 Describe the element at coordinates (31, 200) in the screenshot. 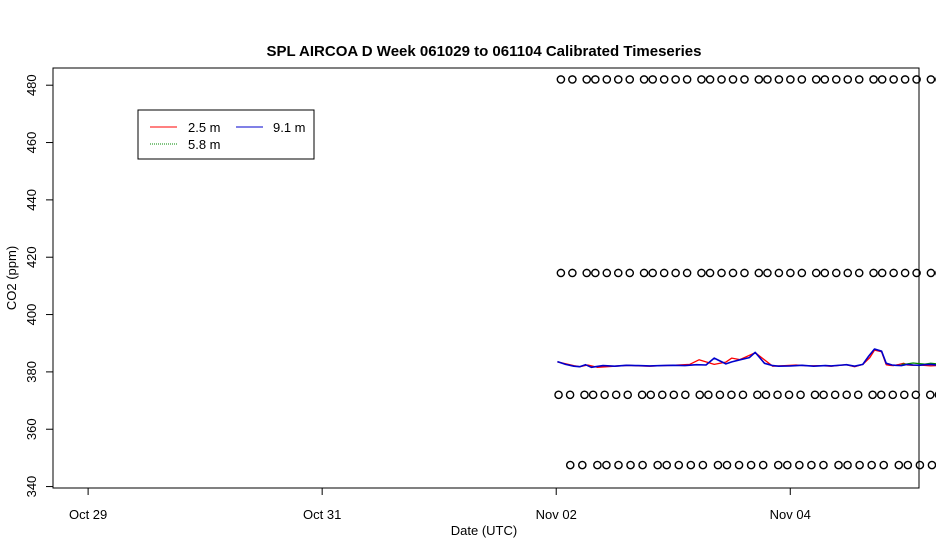

I see `y-tick-label: 440` at that location.